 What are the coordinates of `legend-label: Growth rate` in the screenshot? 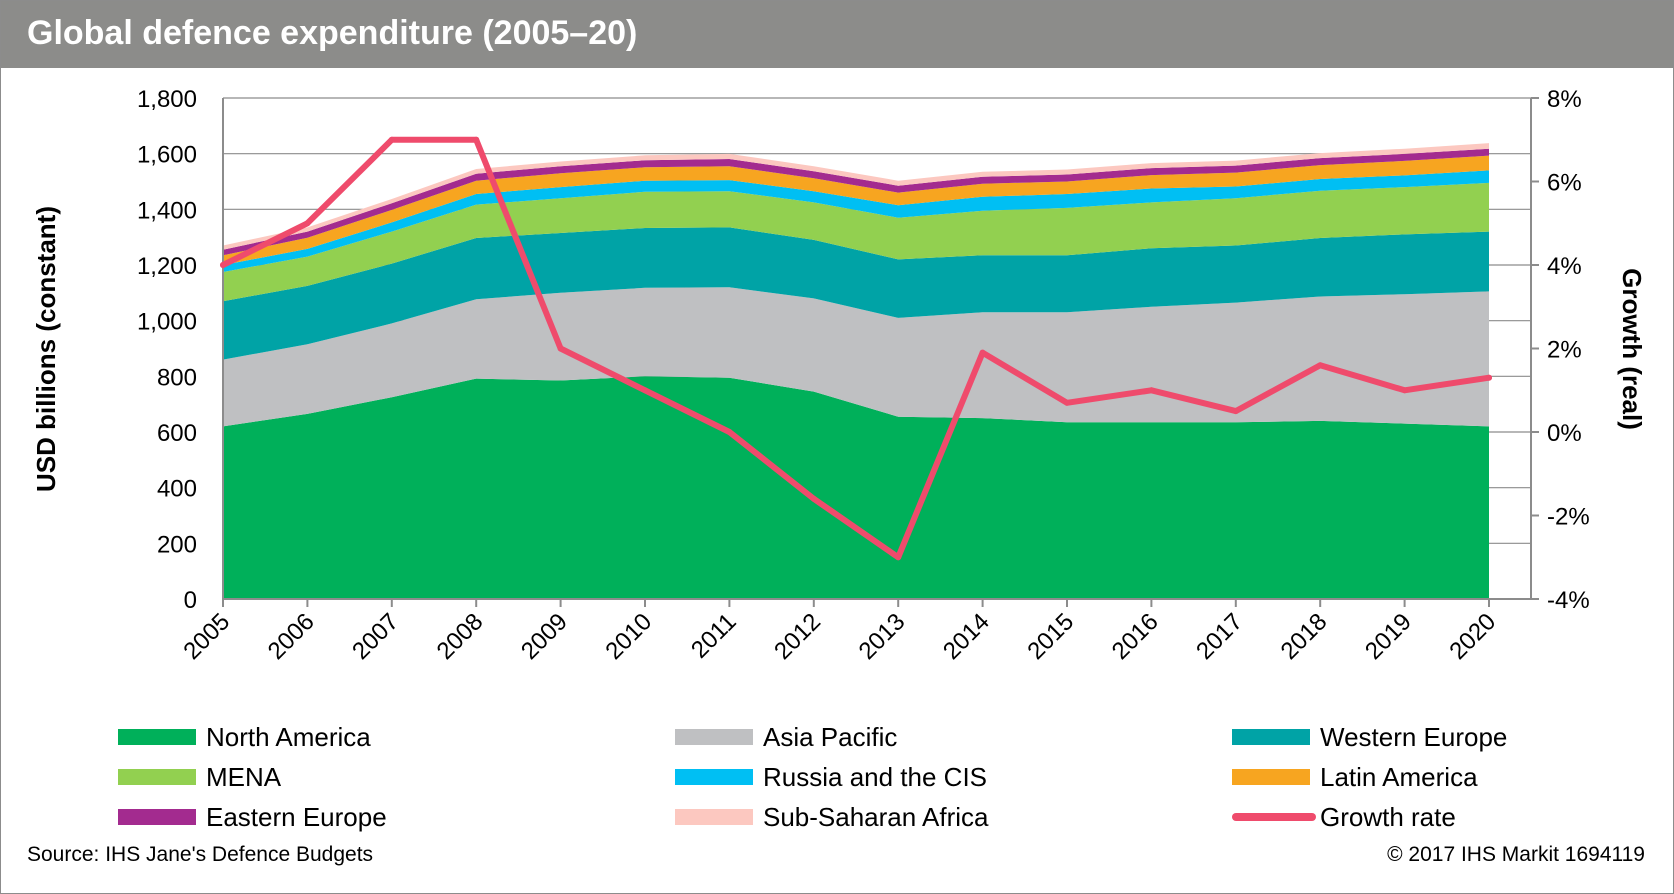 It's located at (1388, 817).